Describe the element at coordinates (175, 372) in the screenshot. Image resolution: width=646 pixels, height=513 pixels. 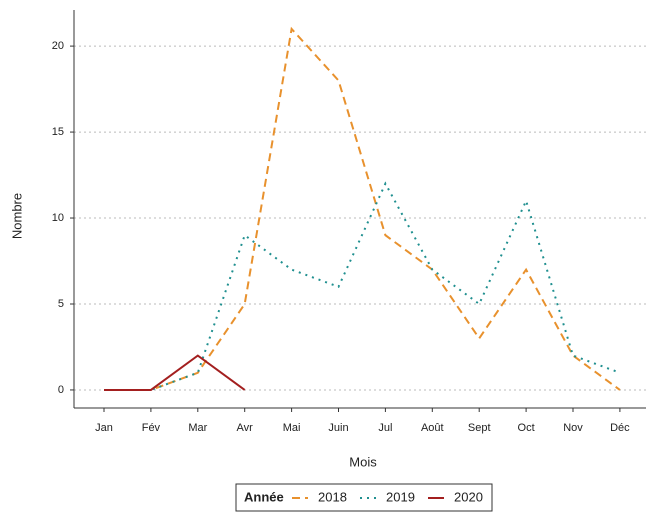
I see `series-line` at that location.